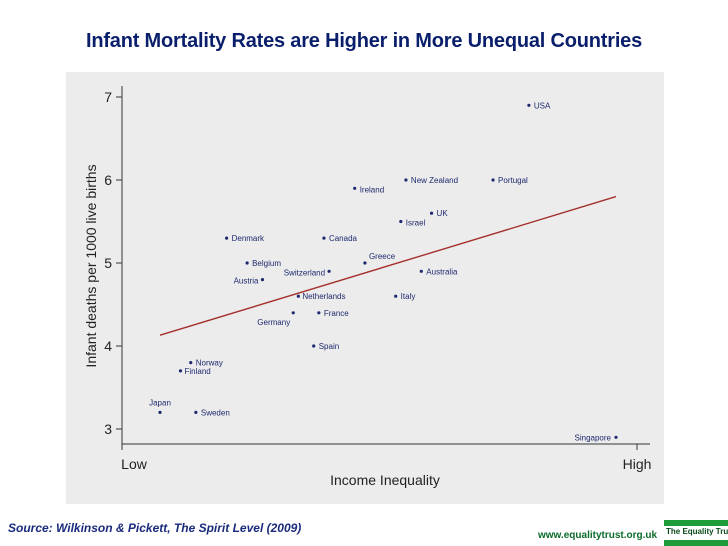 The height and width of the screenshot is (546, 728). I want to click on point-label: Finland, so click(197, 371).